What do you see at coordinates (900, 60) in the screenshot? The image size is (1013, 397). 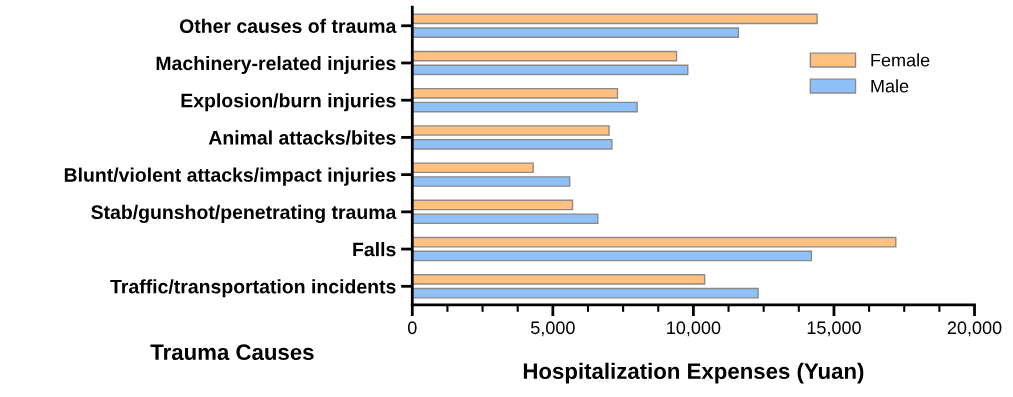 I see `legend-label: Female` at bounding box center [900, 60].